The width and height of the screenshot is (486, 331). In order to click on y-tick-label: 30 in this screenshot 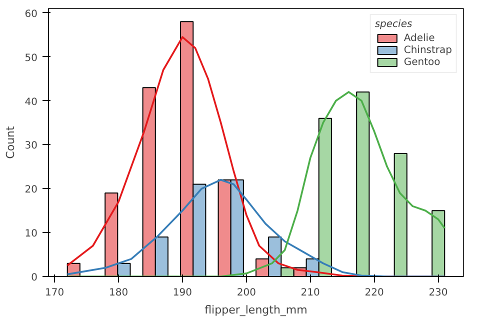, I will do `click(31, 146)`.